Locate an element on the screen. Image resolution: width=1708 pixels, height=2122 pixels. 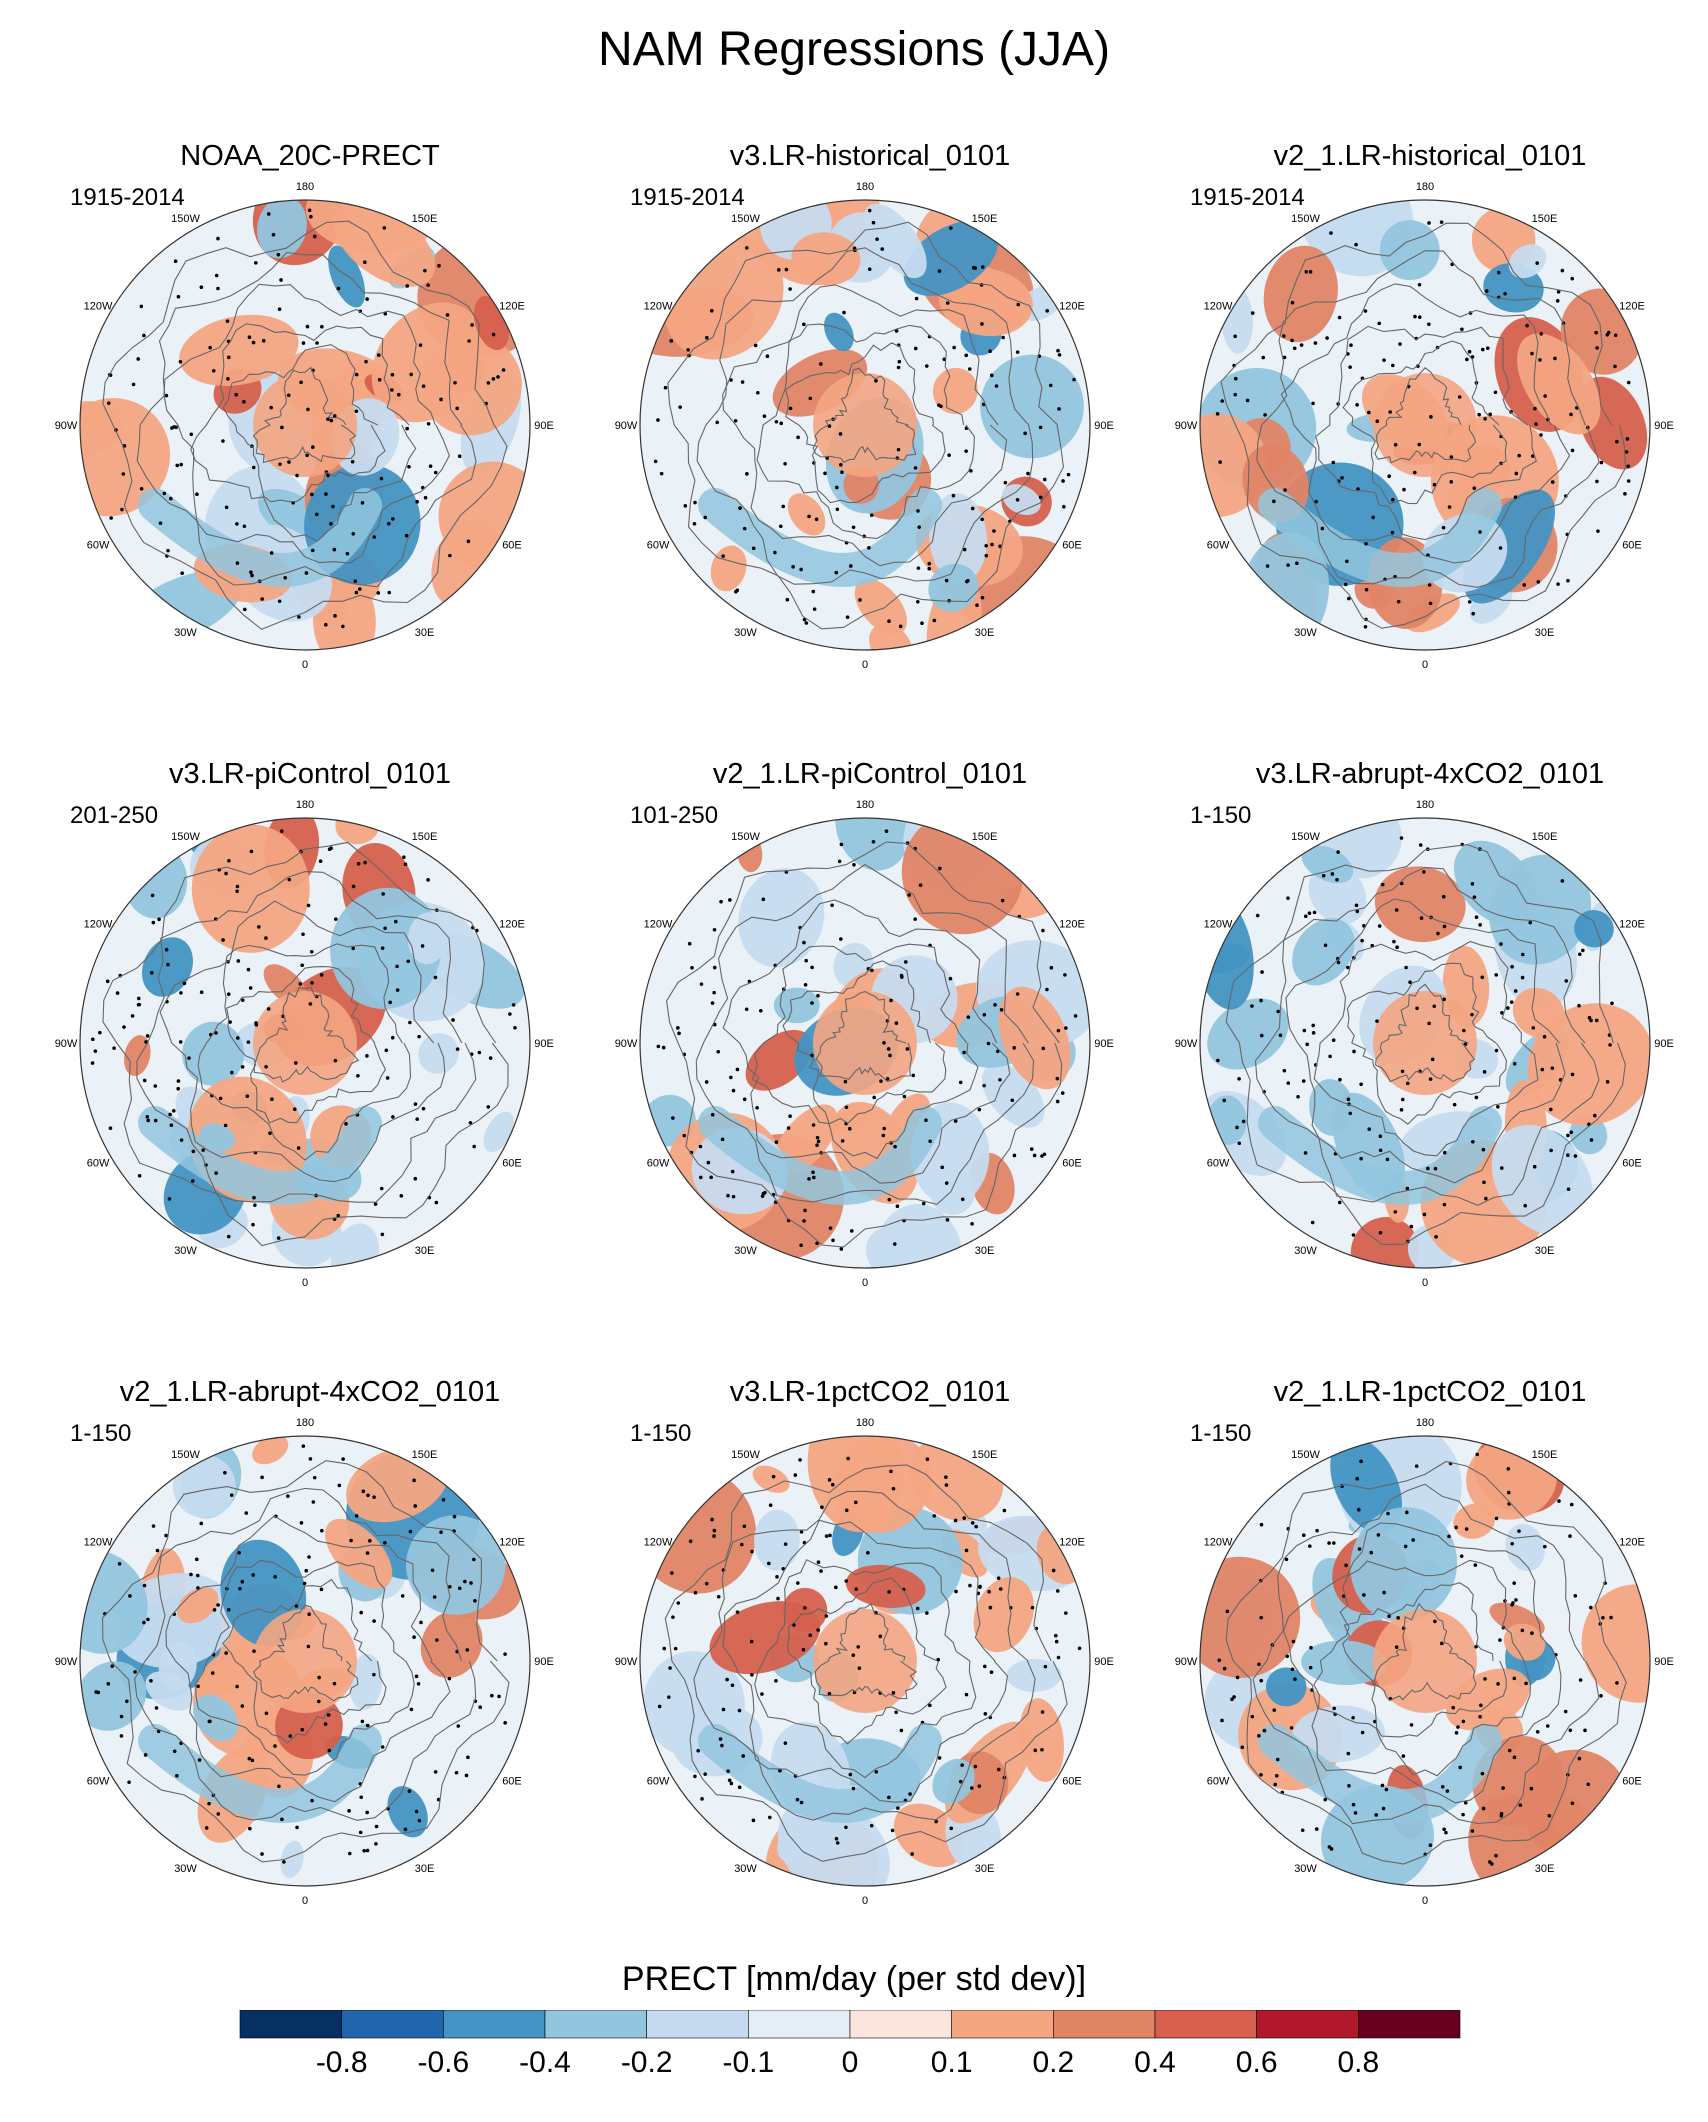
colorbar: -0.8 -0.6 -0.4 -0.2 -0.1 0 0.1 0.2 0.4 0.6 0.8 is located at coordinates (850, 2044).